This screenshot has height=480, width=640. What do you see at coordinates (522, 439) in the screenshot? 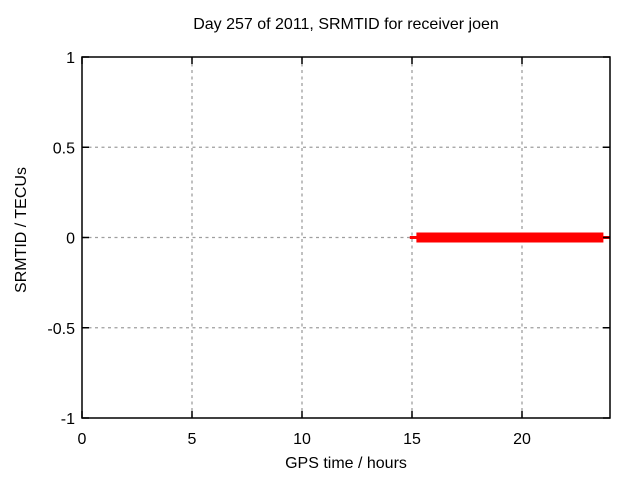
I see `x-tick-label: 20` at bounding box center [522, 439].